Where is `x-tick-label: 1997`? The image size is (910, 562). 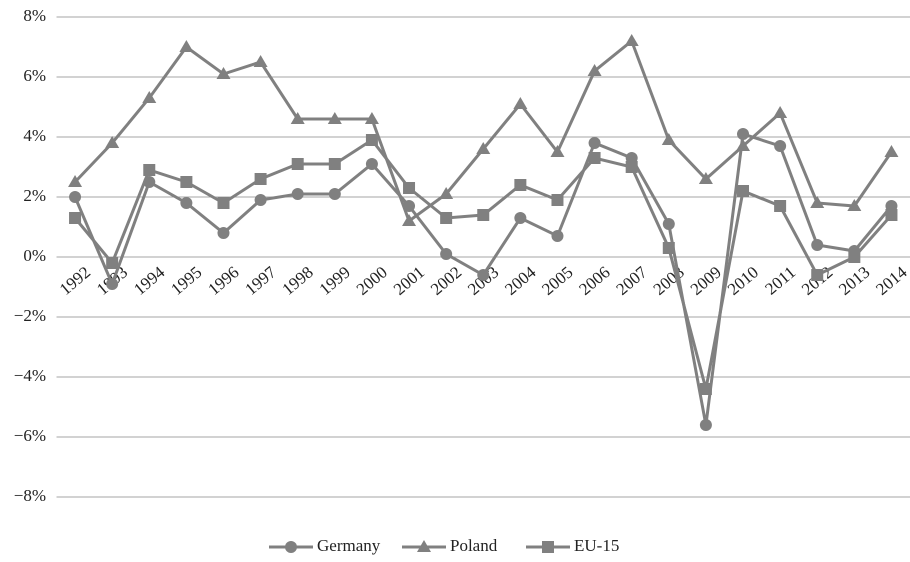
x-tick-label: 1997 is located at coordinates (260, 280).